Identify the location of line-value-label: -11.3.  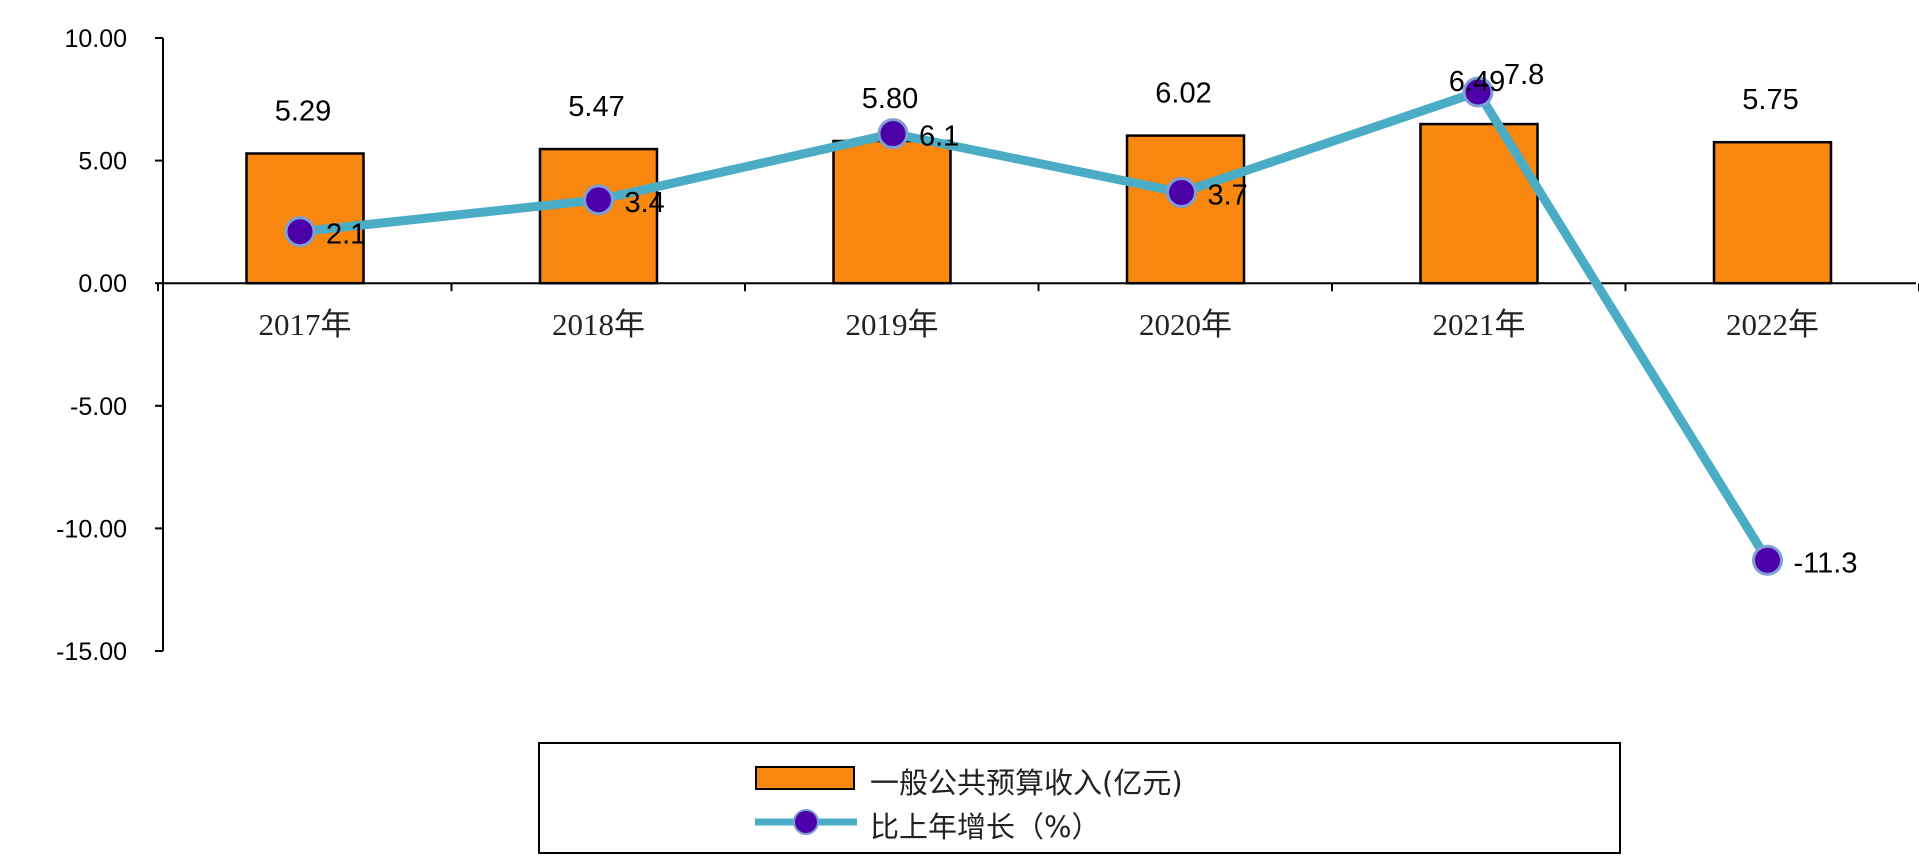
(1826, 563).